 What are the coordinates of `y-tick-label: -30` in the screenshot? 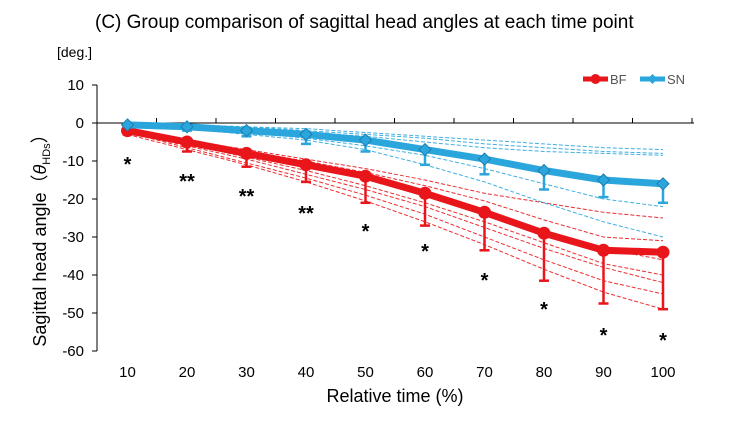 It's located at (73, 237).